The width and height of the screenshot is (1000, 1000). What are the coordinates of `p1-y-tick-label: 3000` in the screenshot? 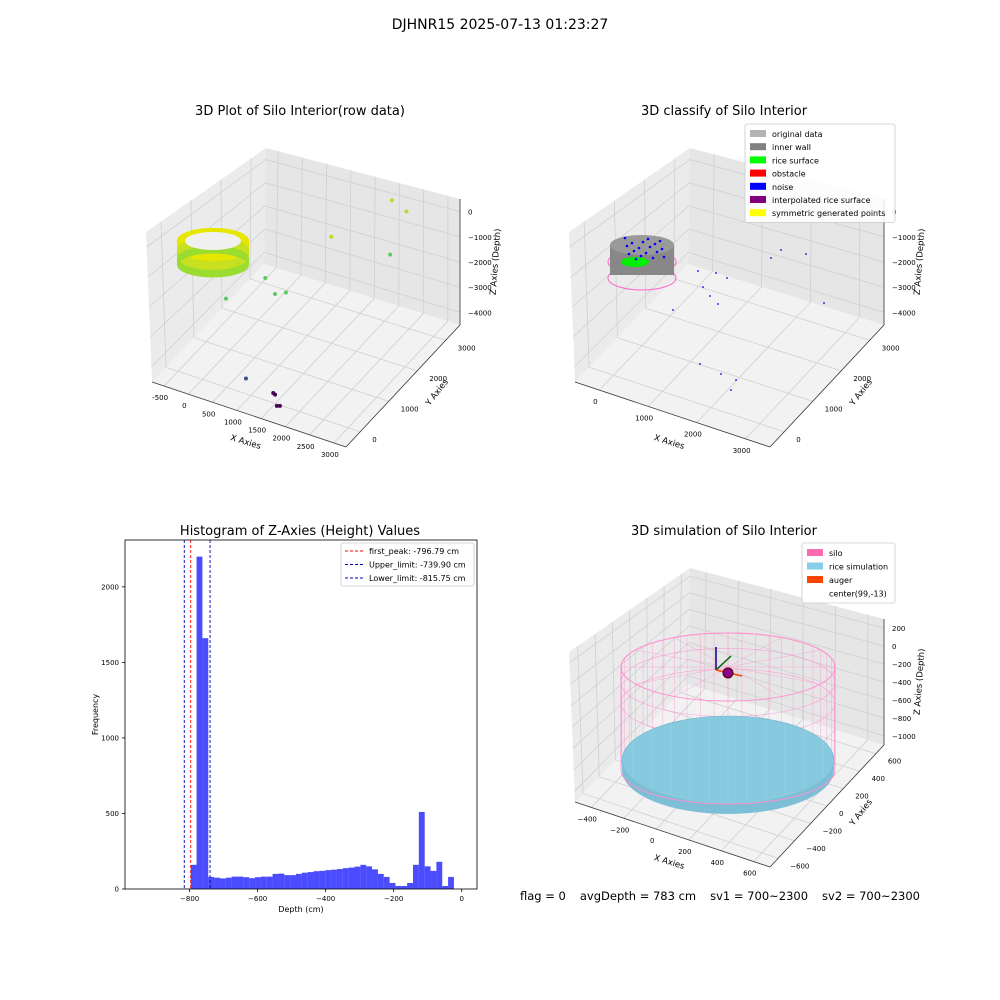 It's located at (467, 348).